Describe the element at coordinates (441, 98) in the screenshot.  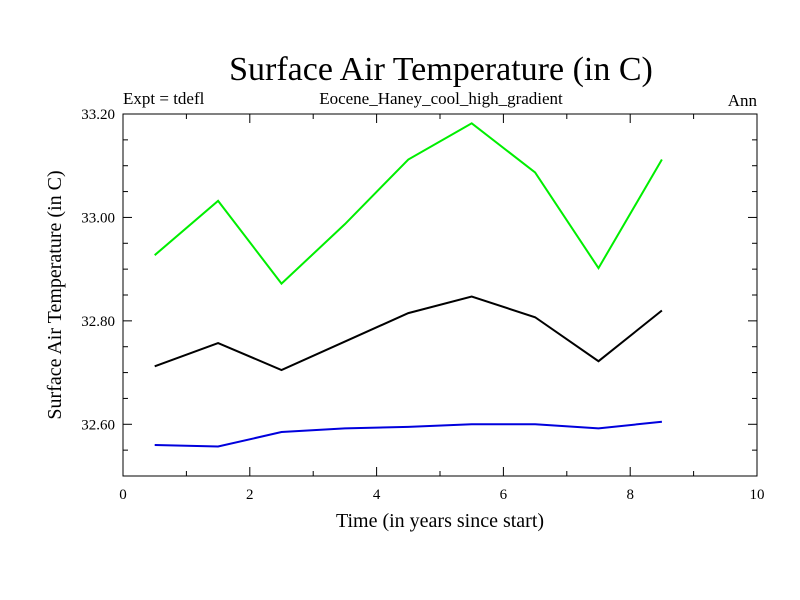
I see `experiment-name: Eocene_Haney_cool_high_gradient` at that location.